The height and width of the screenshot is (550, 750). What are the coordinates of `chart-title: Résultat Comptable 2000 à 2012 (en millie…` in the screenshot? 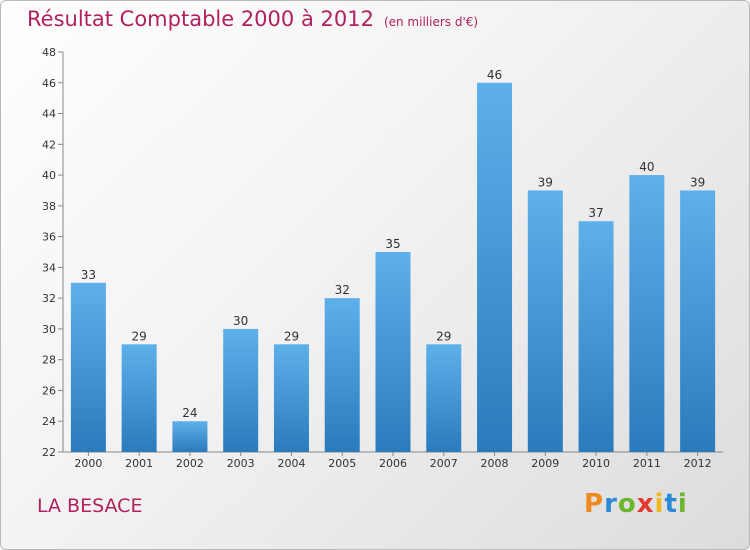 It's located at (252, 19).